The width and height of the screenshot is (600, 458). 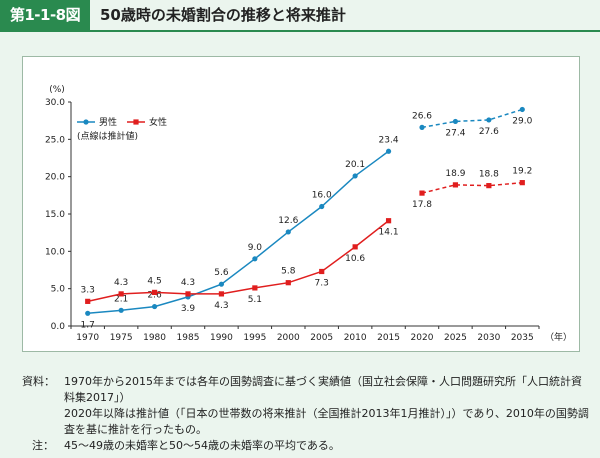 I want to click on y-tick-label: 5.0, so click(x=58, y=290).